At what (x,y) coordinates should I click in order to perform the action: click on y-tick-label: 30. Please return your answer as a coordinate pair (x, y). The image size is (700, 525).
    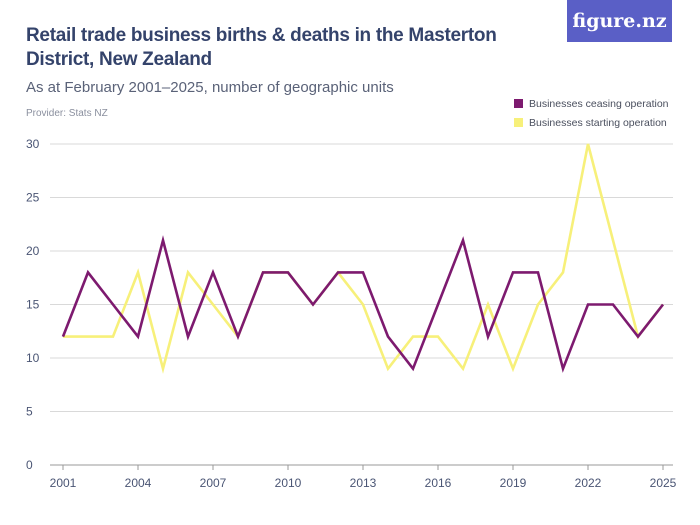
    Looking at the image, I should click on (33, 144).